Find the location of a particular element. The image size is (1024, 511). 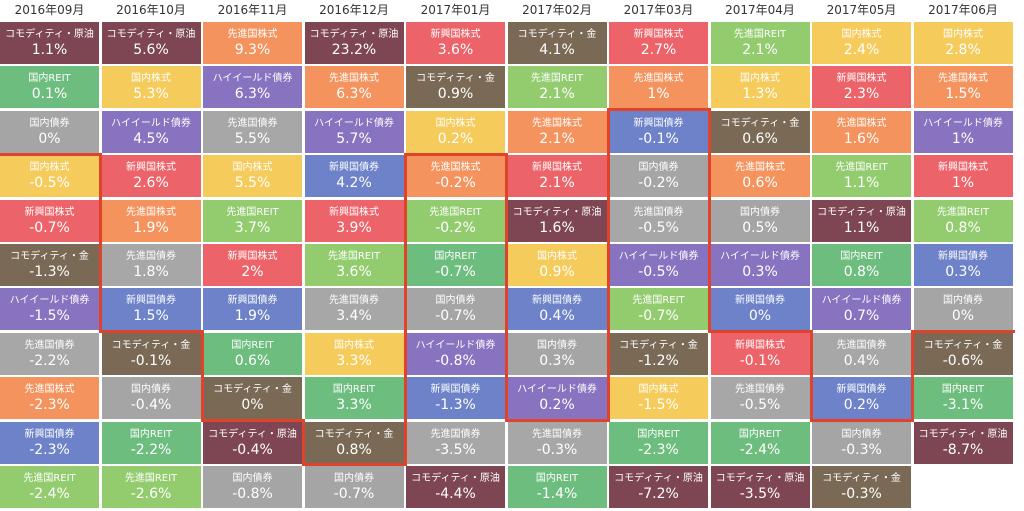

asset-return-cell: 先進国債券 0.4% is located at coordinates (861, 353).